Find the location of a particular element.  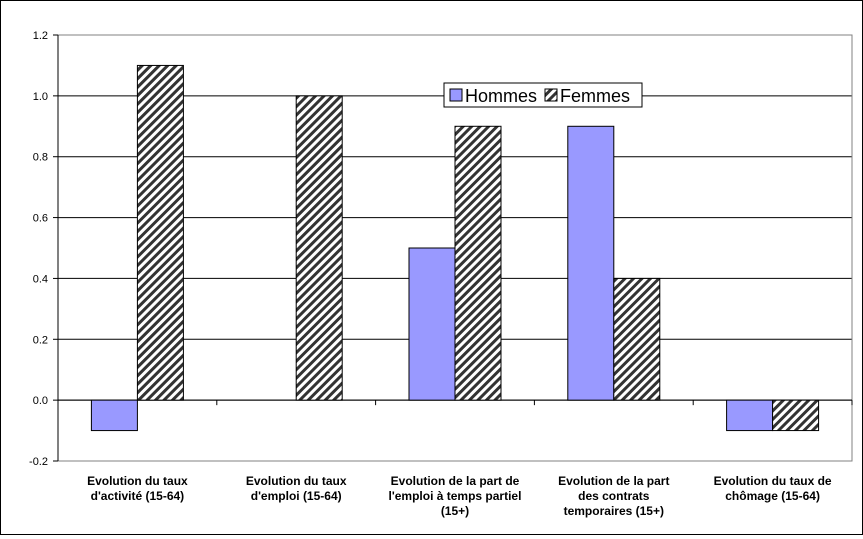

x-category-label: Evolution de la part is located at coordinates (613, 481).